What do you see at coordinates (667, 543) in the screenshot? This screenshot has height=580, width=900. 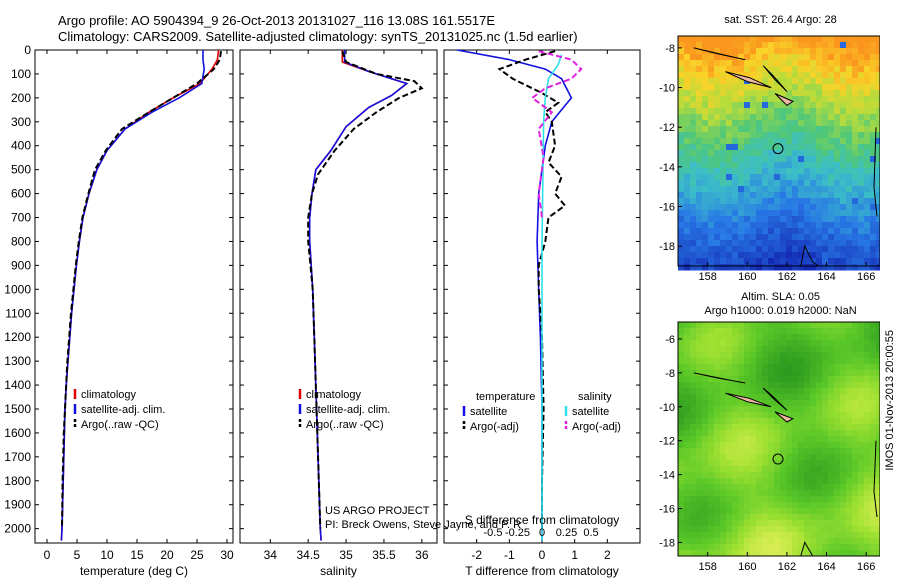 I see `map-y-tick-label: -18` at bounding box center [667, 543].